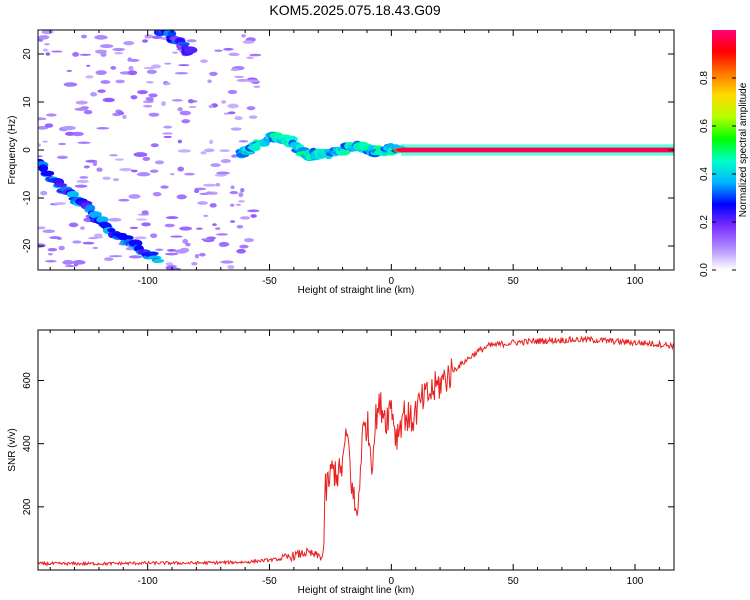 The height and width of the screenshot is (600, 750). I want to click on colorbar-tick-label: 0.0, so click(704, 270).